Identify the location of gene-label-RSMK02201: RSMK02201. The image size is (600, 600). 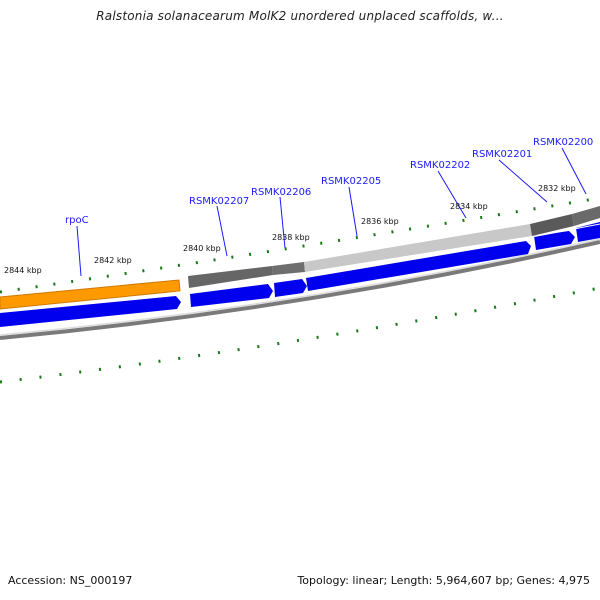
(502, 154).